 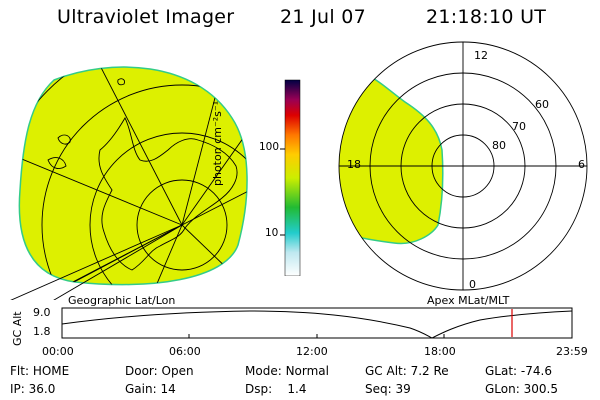 I want to click on instrument-title: Ultraviolet Imager, so click(x=146, y=17).